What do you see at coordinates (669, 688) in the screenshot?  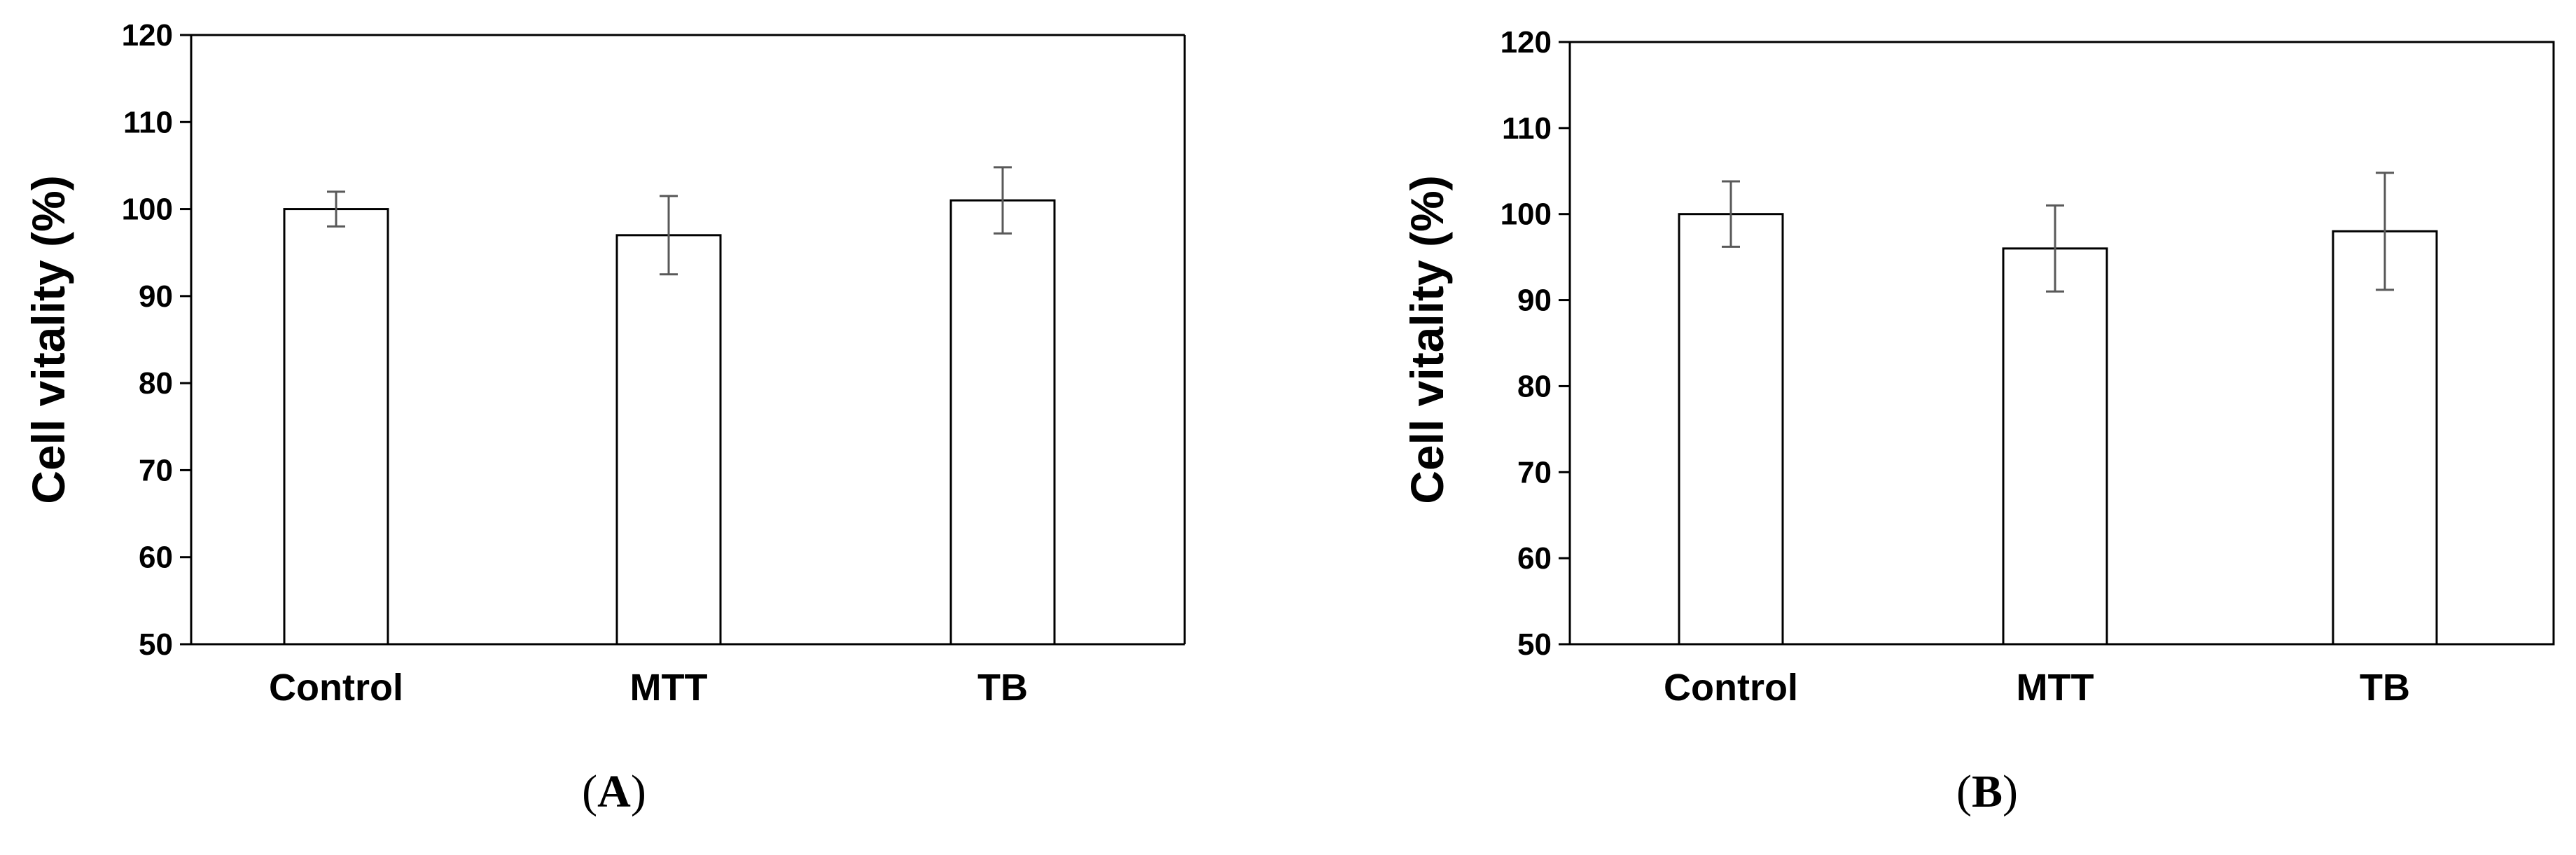 I see `panel-a-category-label: MTT` at bounding box center [669, 688].